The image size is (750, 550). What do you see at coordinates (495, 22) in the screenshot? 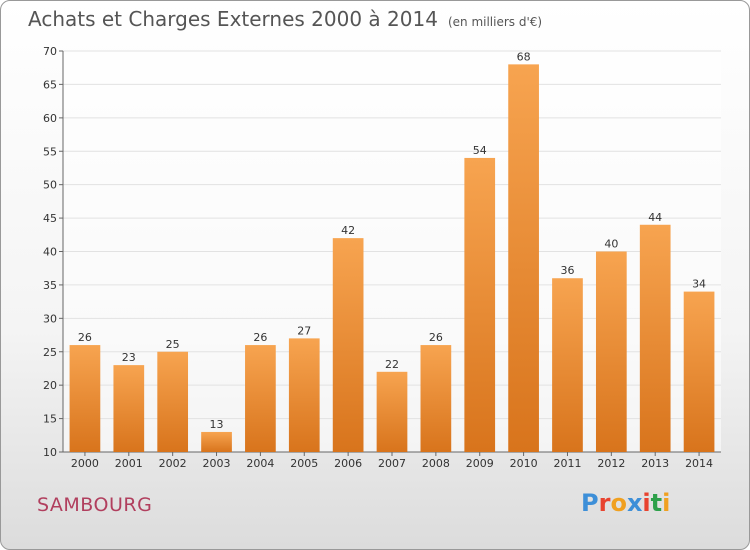
I see `chart-subtitle: (en milliers d'€)` at bounding box center [495, 22].